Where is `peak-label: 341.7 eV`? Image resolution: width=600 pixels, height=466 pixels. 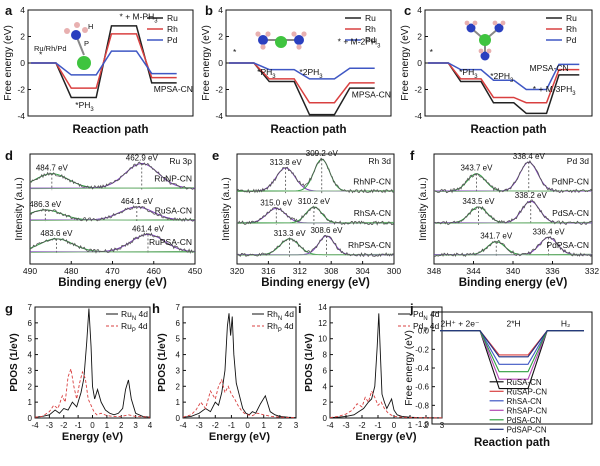
peak-label: 341.7 eV is located at coordinates (496, 236).